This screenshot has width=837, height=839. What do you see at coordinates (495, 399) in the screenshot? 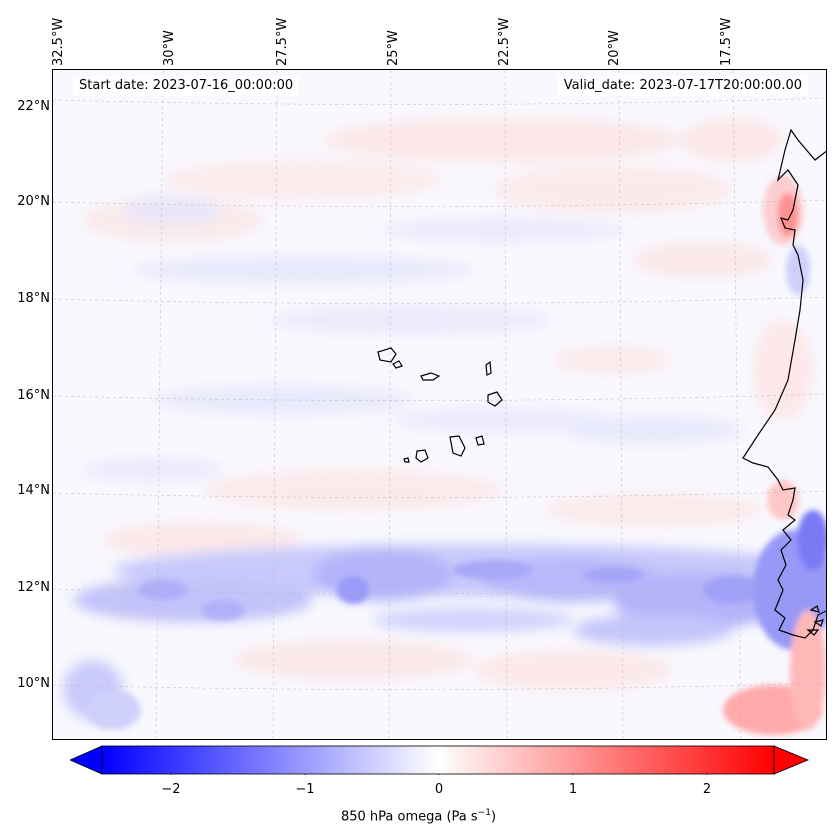
I see `boa-vista-island` at bounding box center [495, 399].